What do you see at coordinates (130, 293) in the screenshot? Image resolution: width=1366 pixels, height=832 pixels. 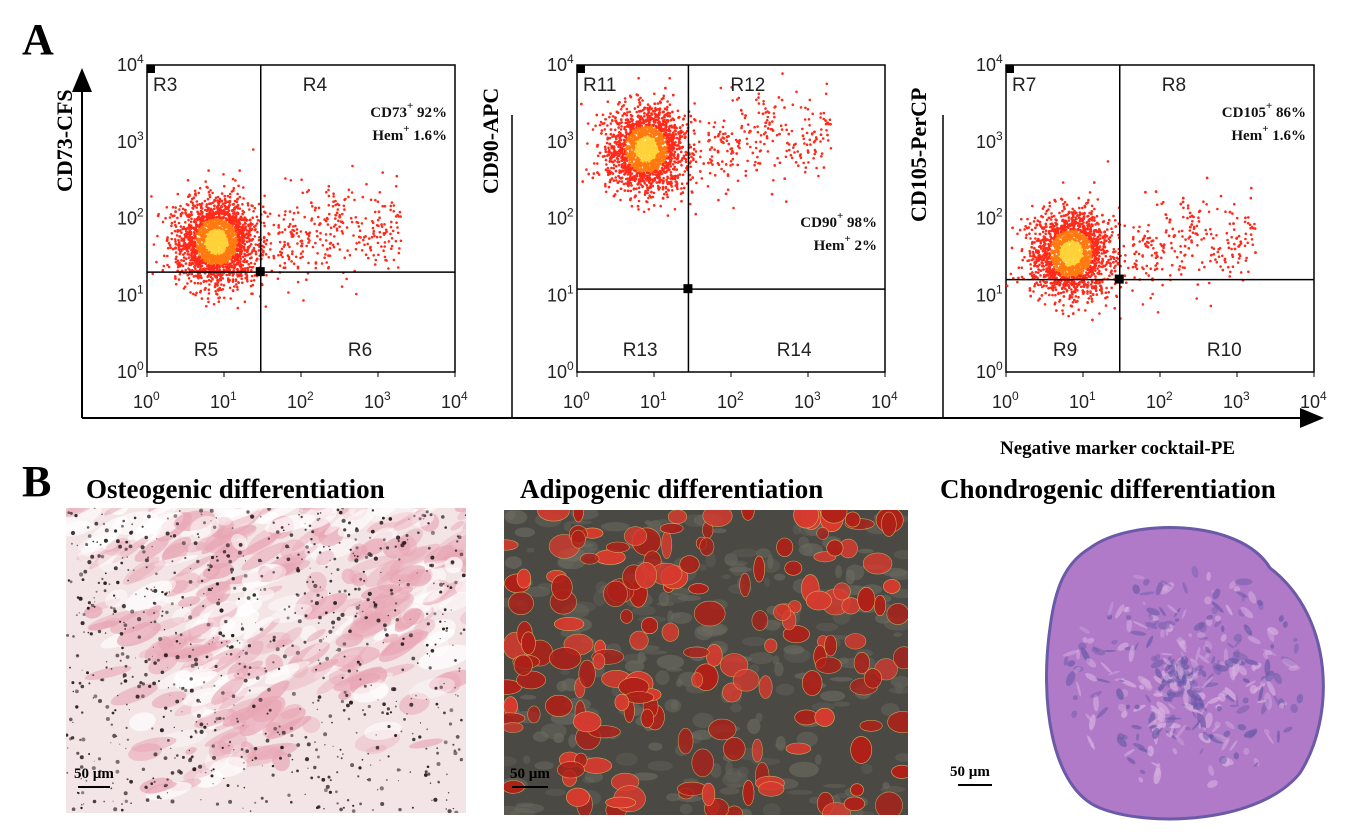 I see `y-tick-label: 101` at bounding box center [130, 293].